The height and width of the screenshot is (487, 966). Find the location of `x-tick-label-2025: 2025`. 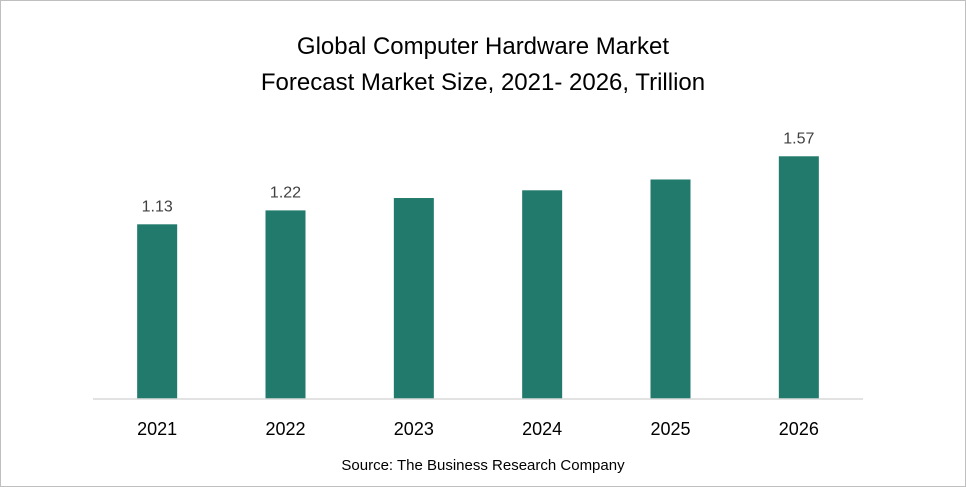

x-tick-label-2025: 2025 is located at coordinates (670, 429).